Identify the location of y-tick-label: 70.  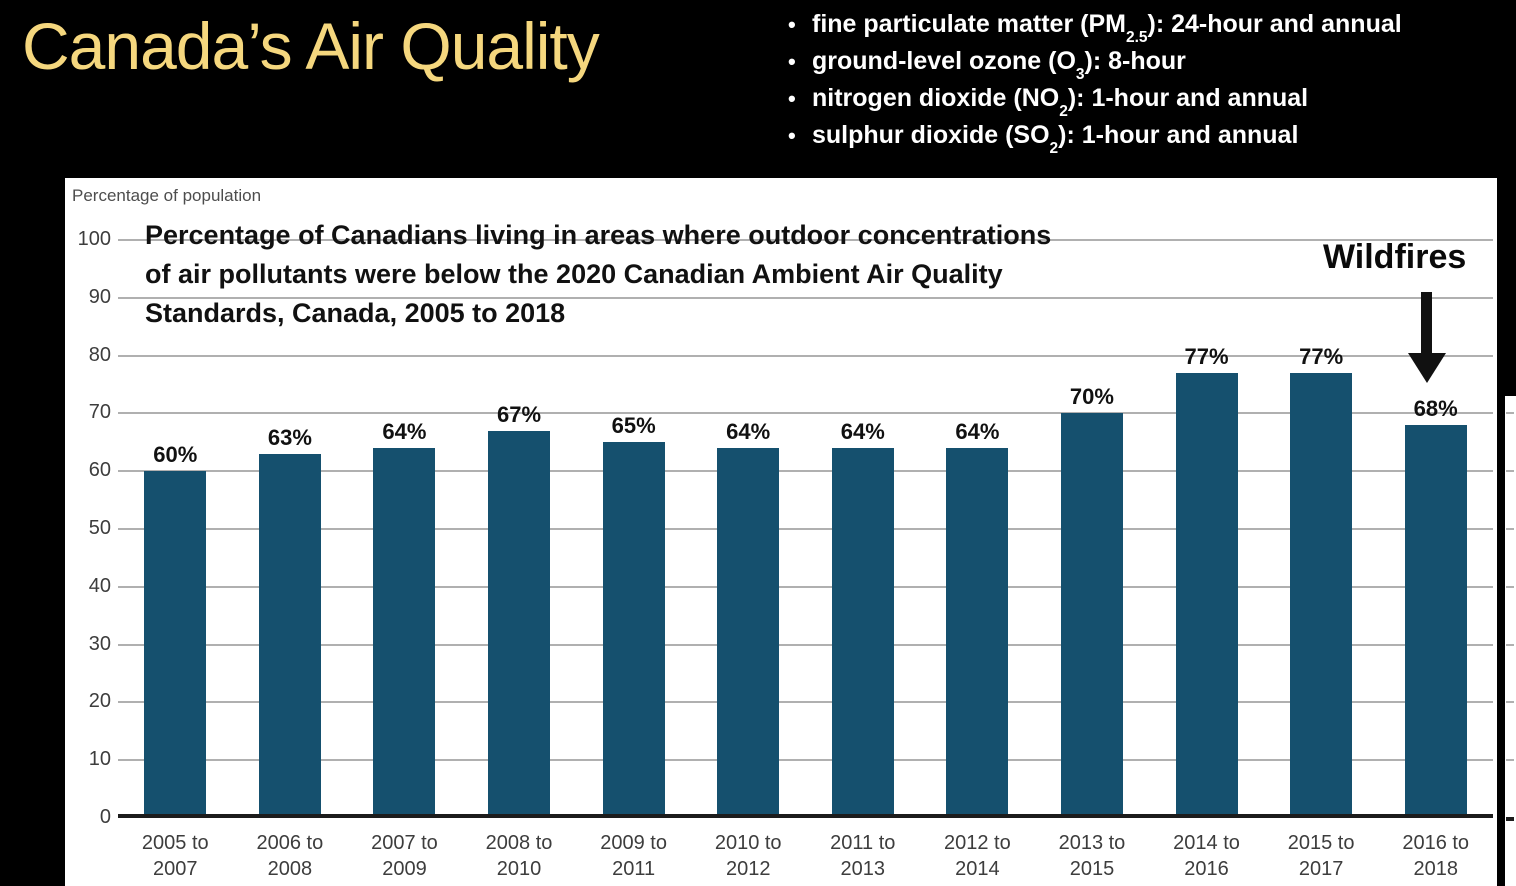
(99, 412).